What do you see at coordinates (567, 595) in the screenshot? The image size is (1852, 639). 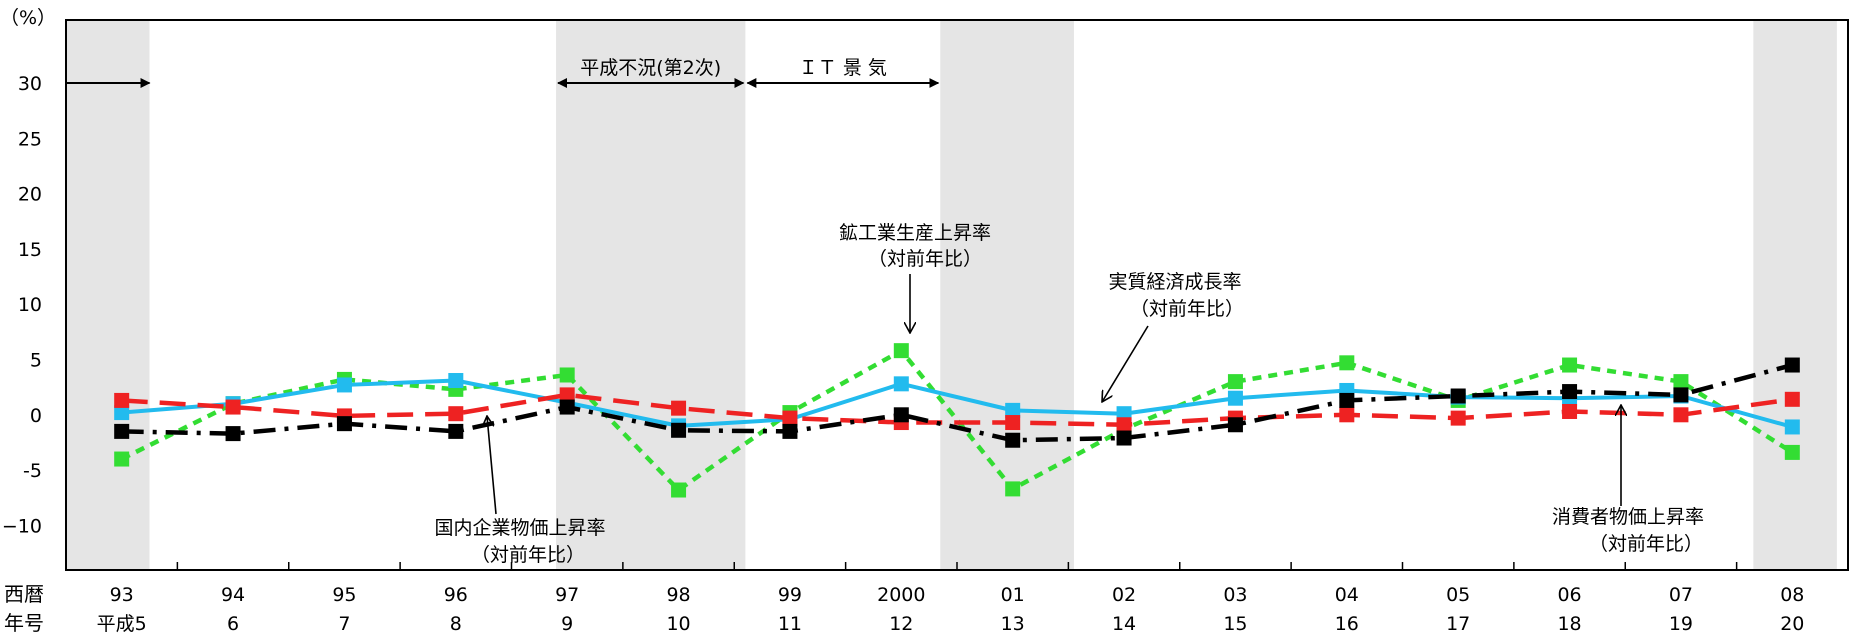 I see `x-tick-label-western: 97` at bounding box center [567, 595].